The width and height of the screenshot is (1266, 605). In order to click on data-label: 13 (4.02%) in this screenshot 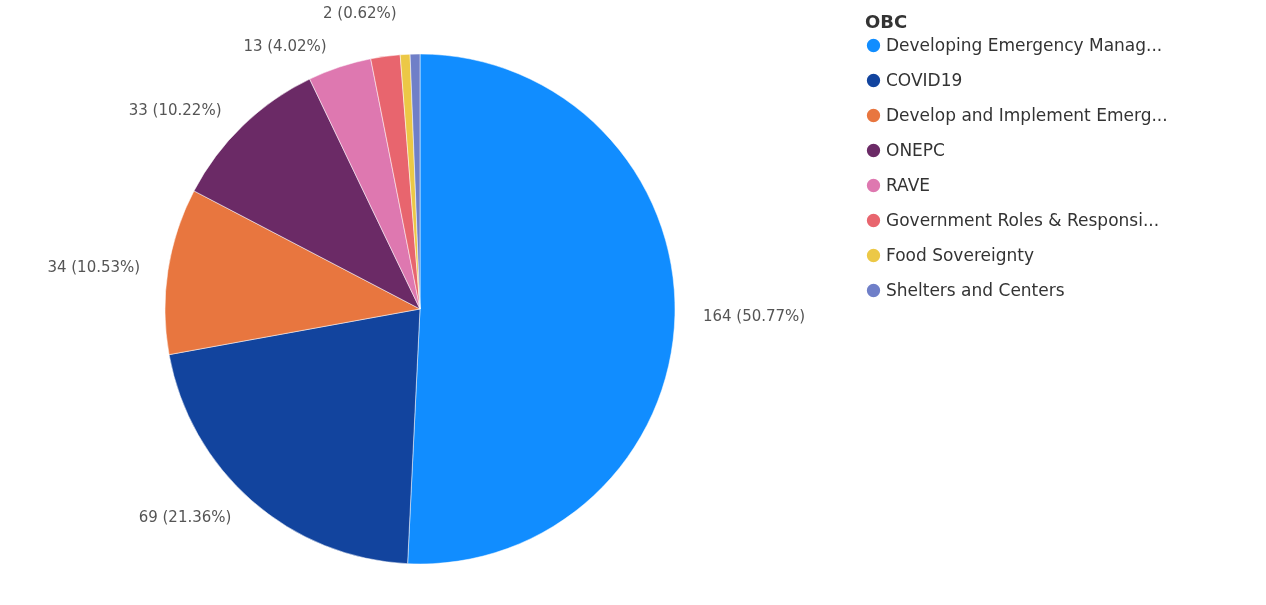, I will do `click(285, 46)`.